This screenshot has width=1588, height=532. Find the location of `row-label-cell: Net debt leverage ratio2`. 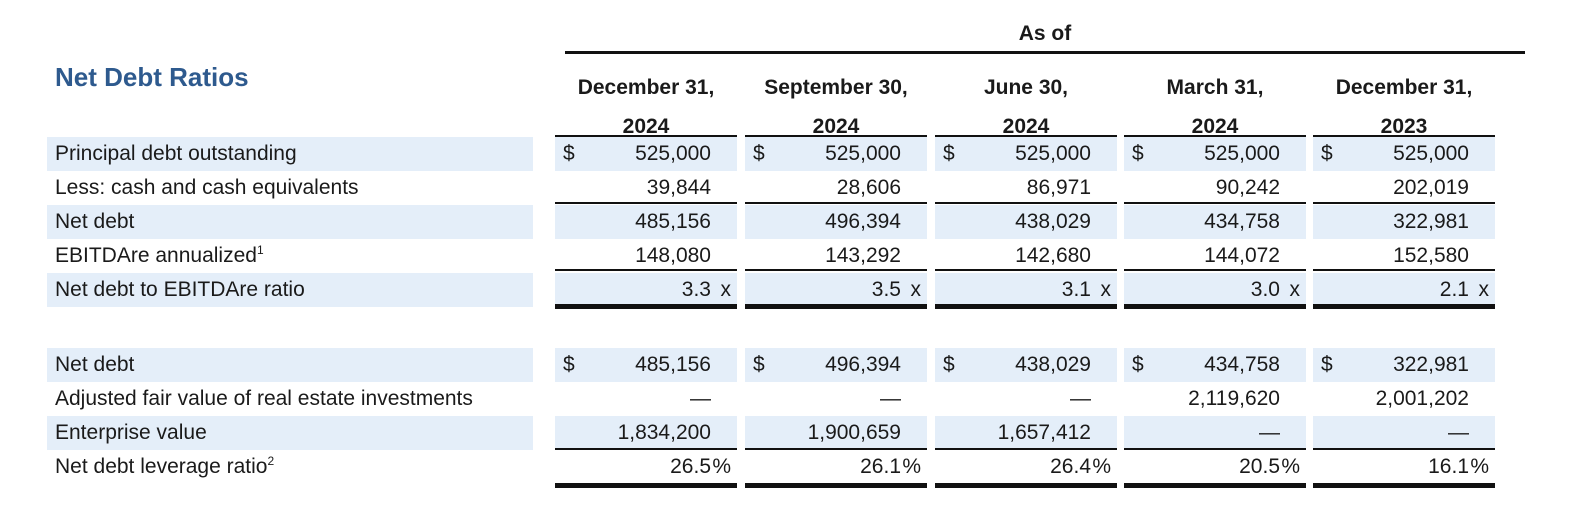

row-label-cell: Net debt leverage ratio2 is located at coordinates (290, 467).